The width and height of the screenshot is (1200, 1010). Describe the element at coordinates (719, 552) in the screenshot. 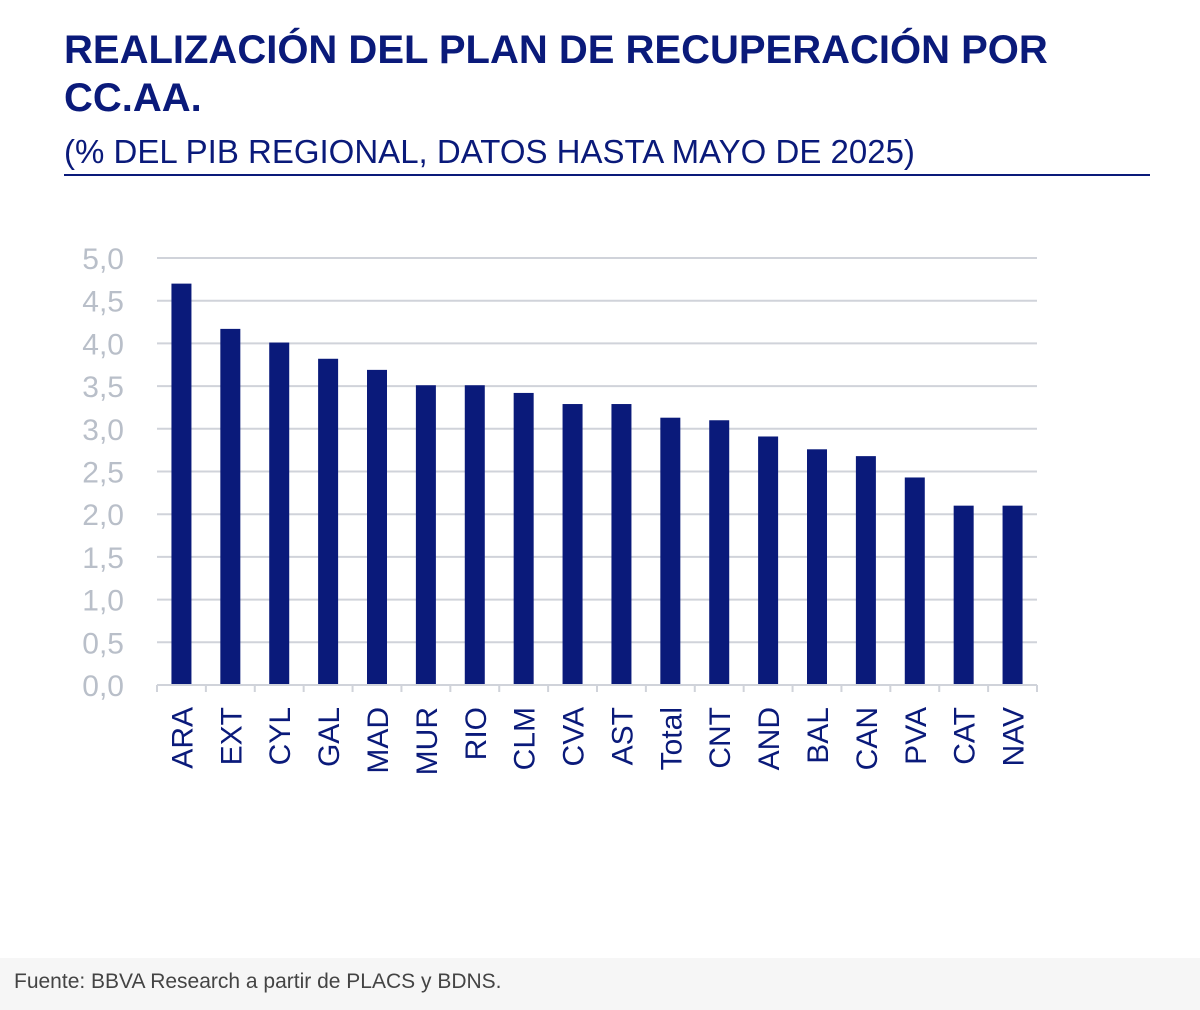

I see `bar-cnt` at that location.